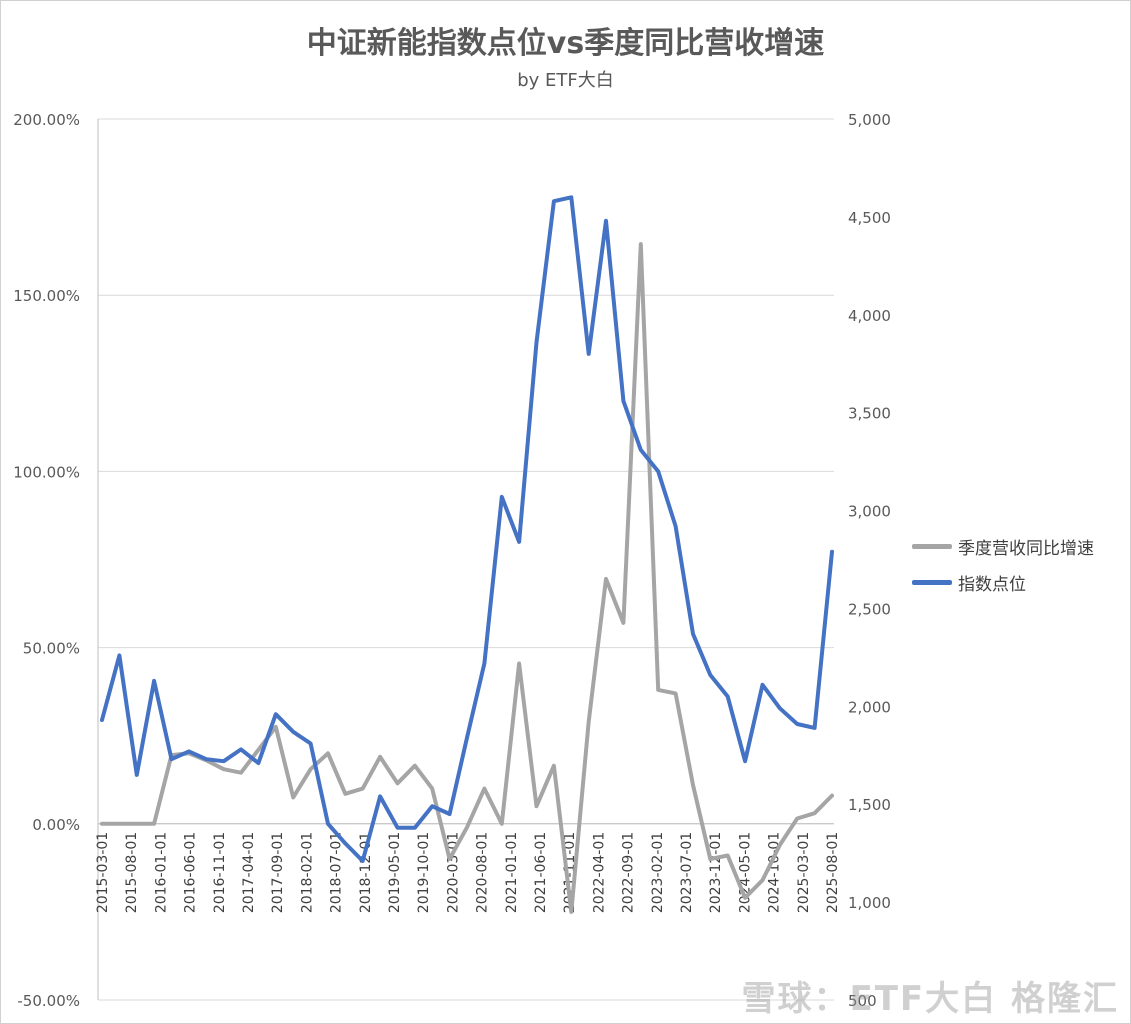 This screenshot has width=1131, height=1024. I want to click on legend-item-growth: 季度营收同比增速, so click(1003, 546).